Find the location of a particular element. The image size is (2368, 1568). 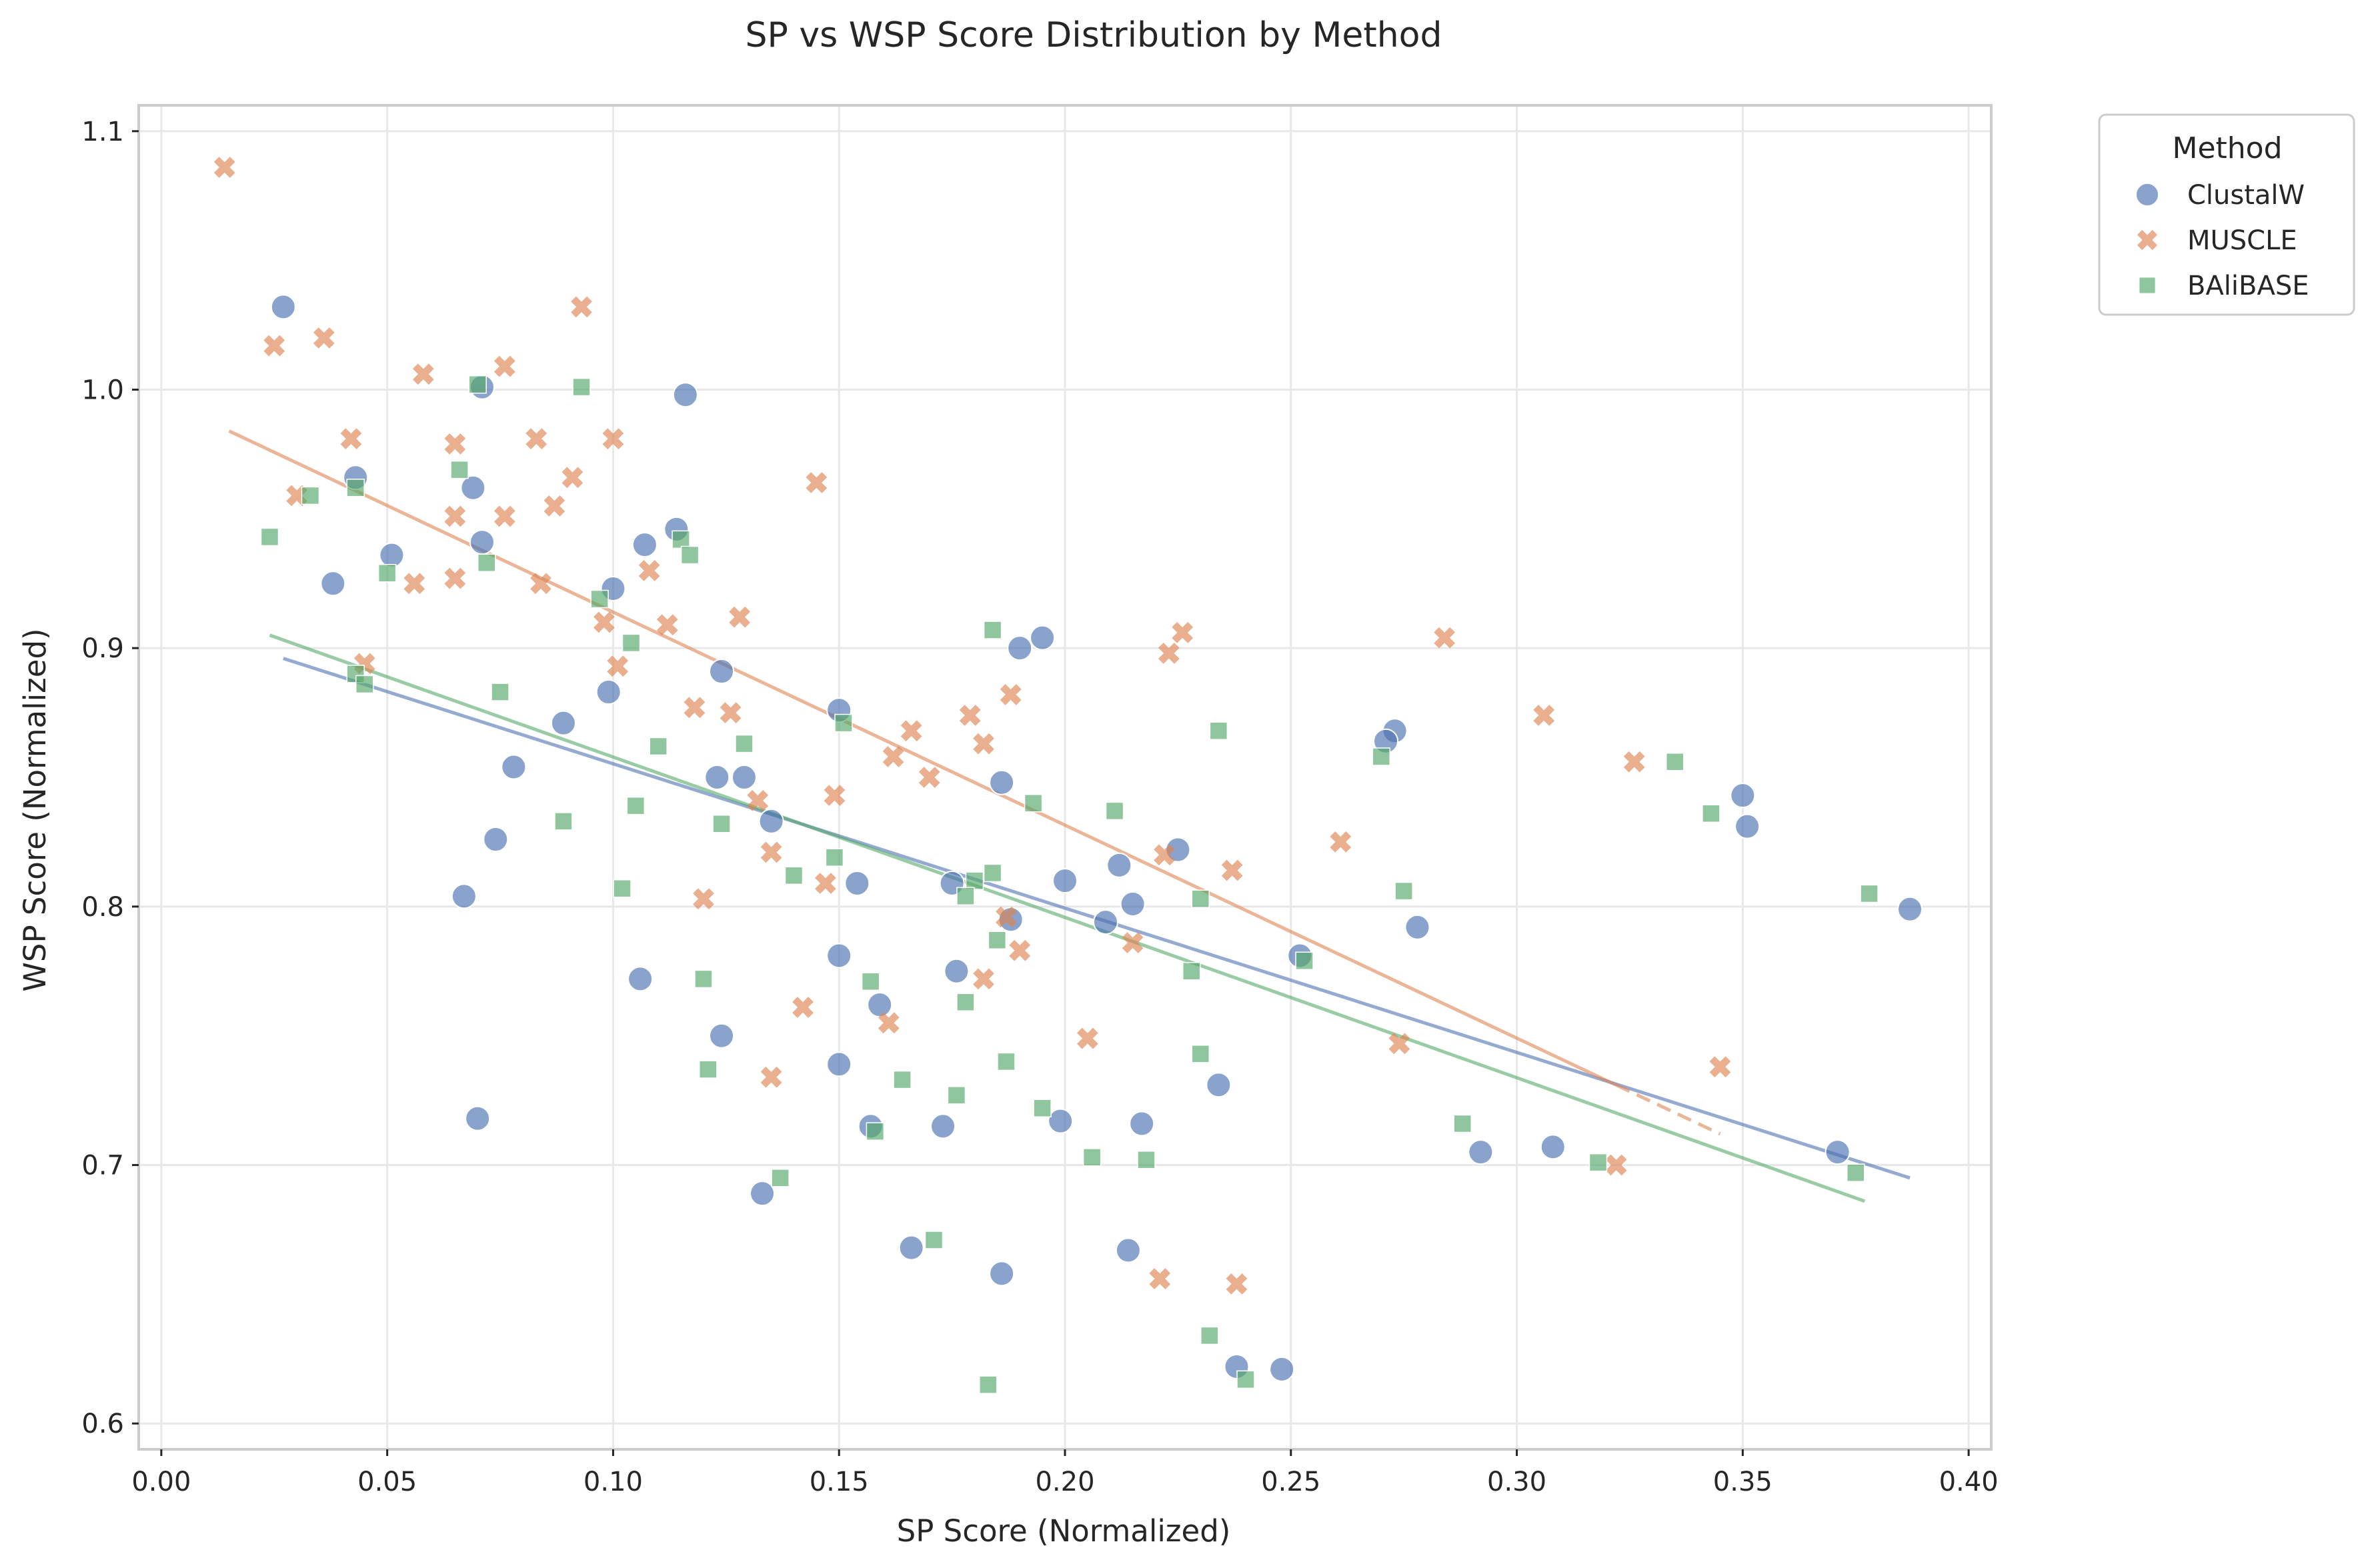

y-tick-label: 0.8 is located at coordinates (102, 907).